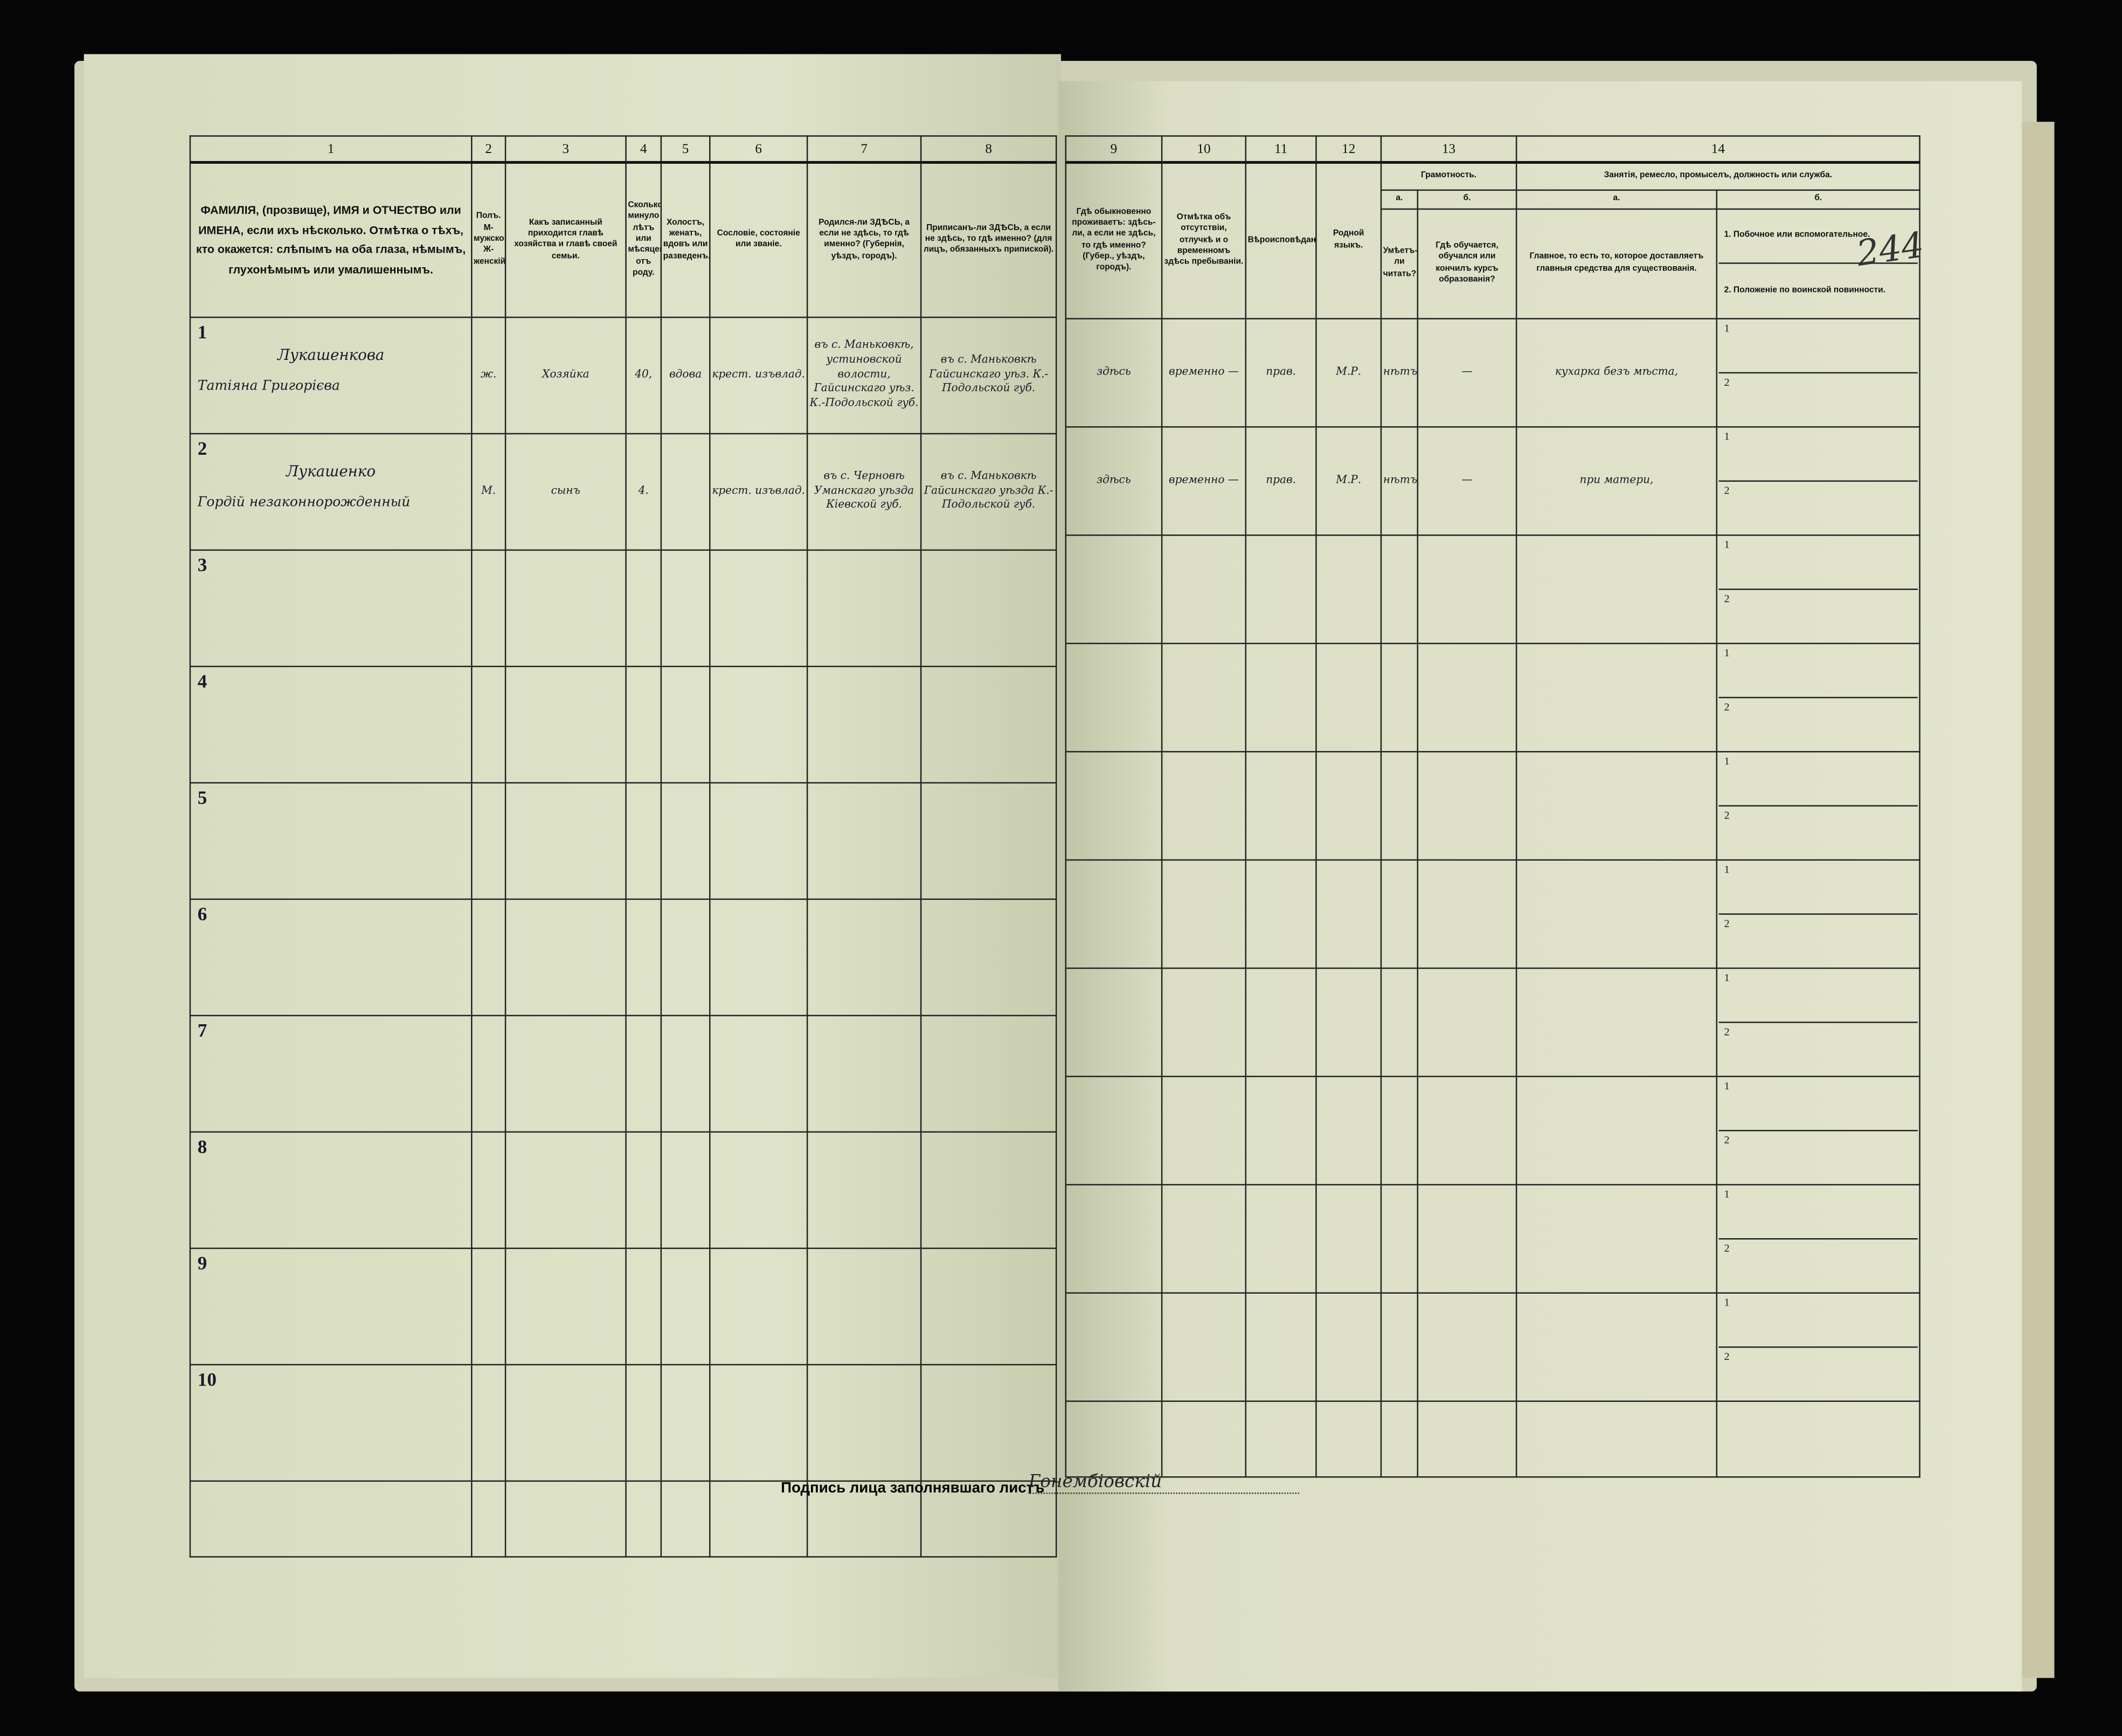  What do you see at coordinates (1348, 480) in the screenshot?
I see `language-cell: М.Р.` at bounding box center [1348, 480].